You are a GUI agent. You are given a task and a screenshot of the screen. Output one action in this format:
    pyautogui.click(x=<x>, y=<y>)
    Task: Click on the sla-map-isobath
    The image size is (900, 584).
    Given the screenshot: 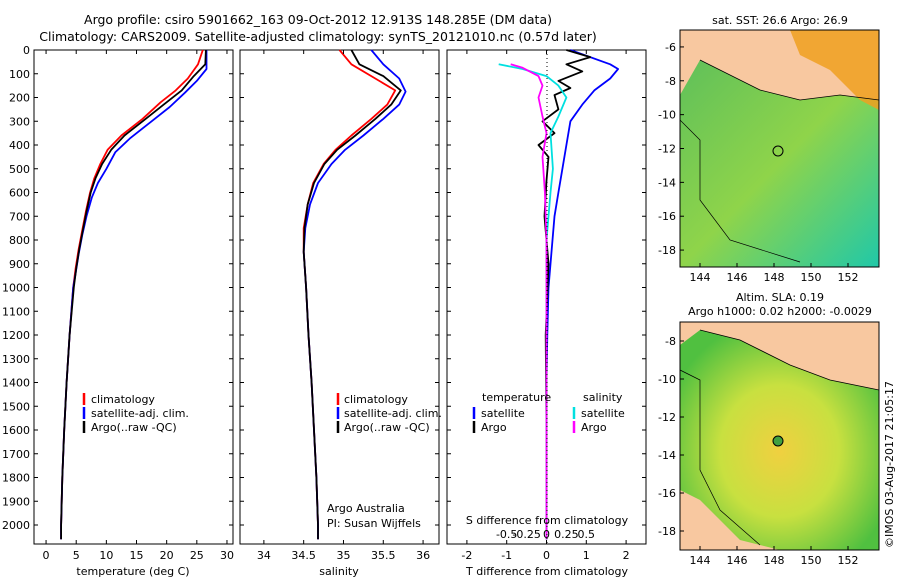 What is the action you would take?
    pyautogui.click(x=720, y=457)
    